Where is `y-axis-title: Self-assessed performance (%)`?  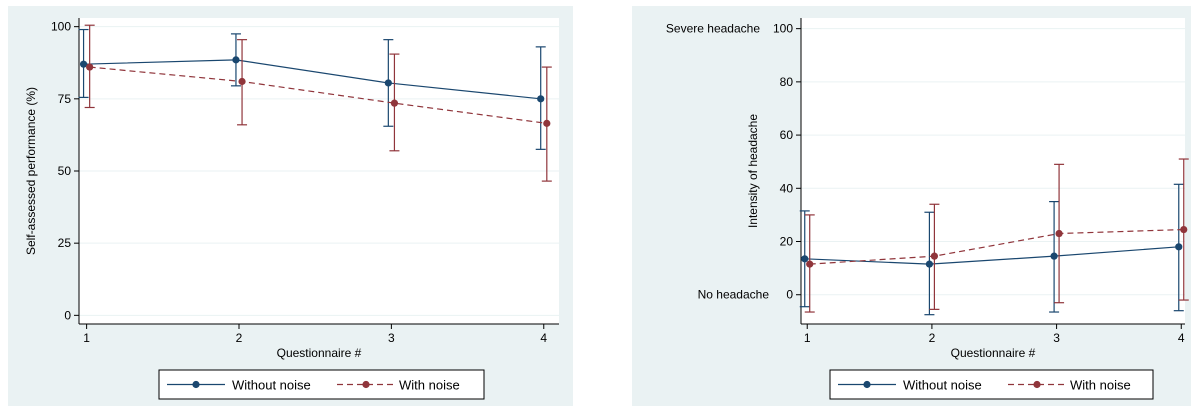
y-axis-title: Self-assessed performance (%) is located at coordinates (31, 171).